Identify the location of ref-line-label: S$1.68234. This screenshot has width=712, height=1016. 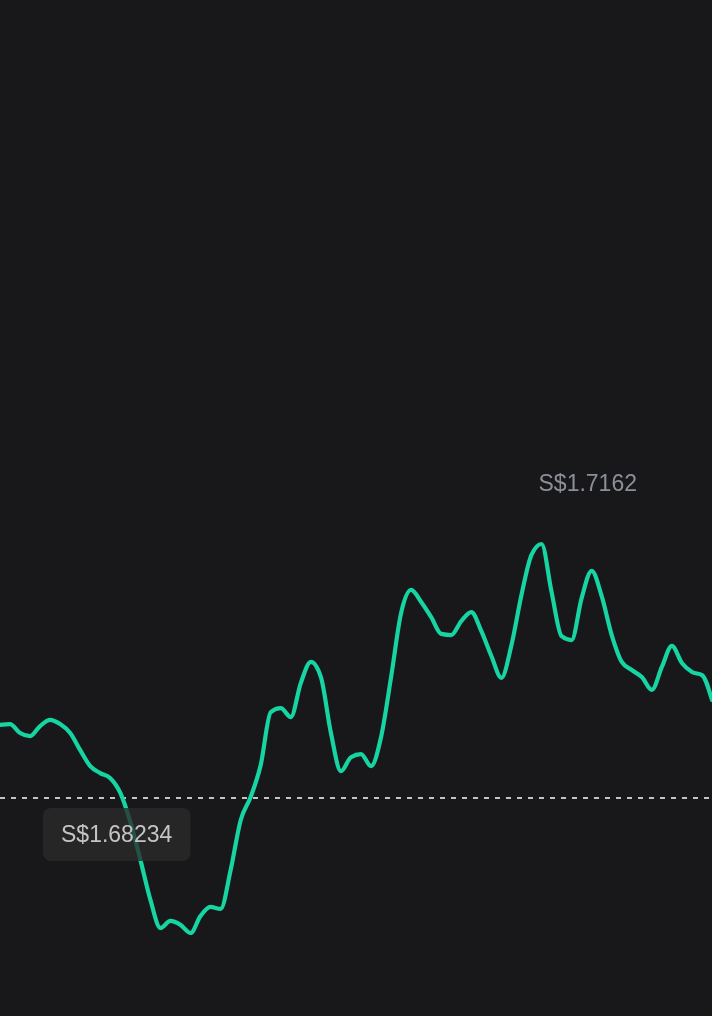
(117, 834).